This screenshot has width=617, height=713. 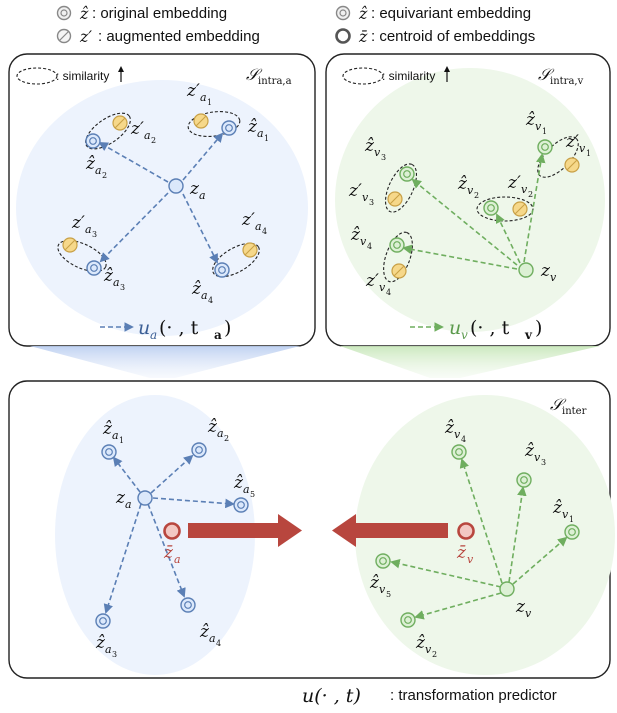 I want to click on node-hat-a2, so click(x=93, y=141).